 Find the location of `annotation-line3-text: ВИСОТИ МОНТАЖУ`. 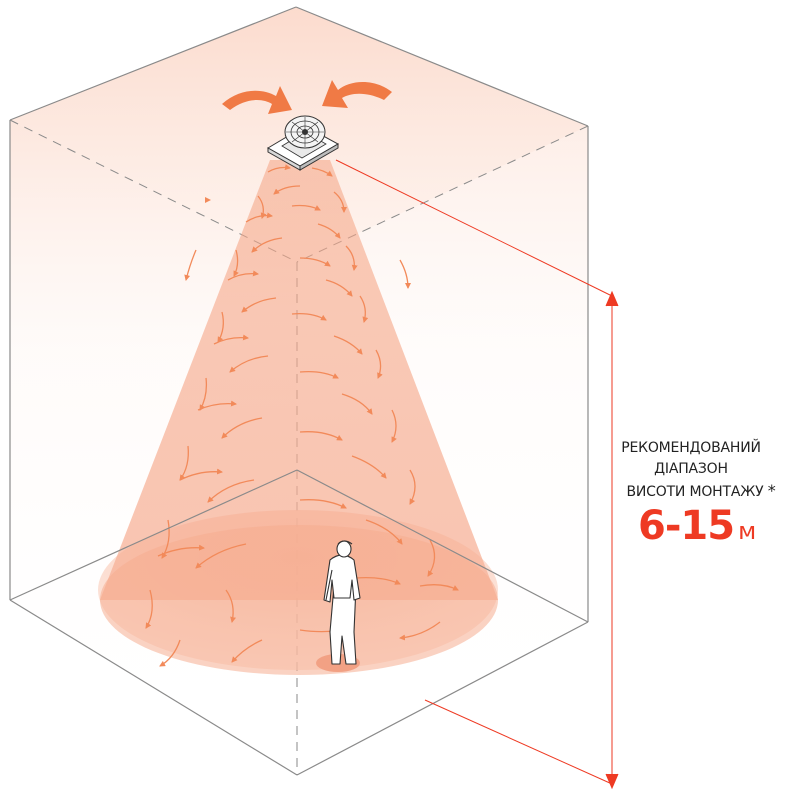

annotation-line3-text: ВИСОТИ МОНТАЖУ is located at coordinates (695, 492).